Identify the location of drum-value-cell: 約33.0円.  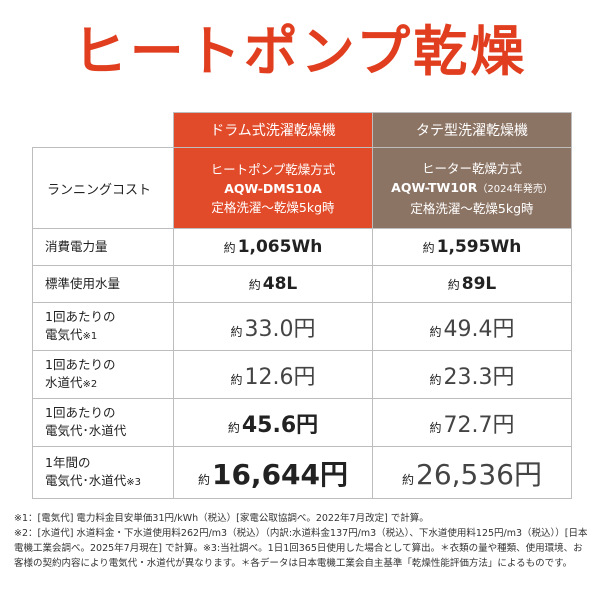
(273, 326).